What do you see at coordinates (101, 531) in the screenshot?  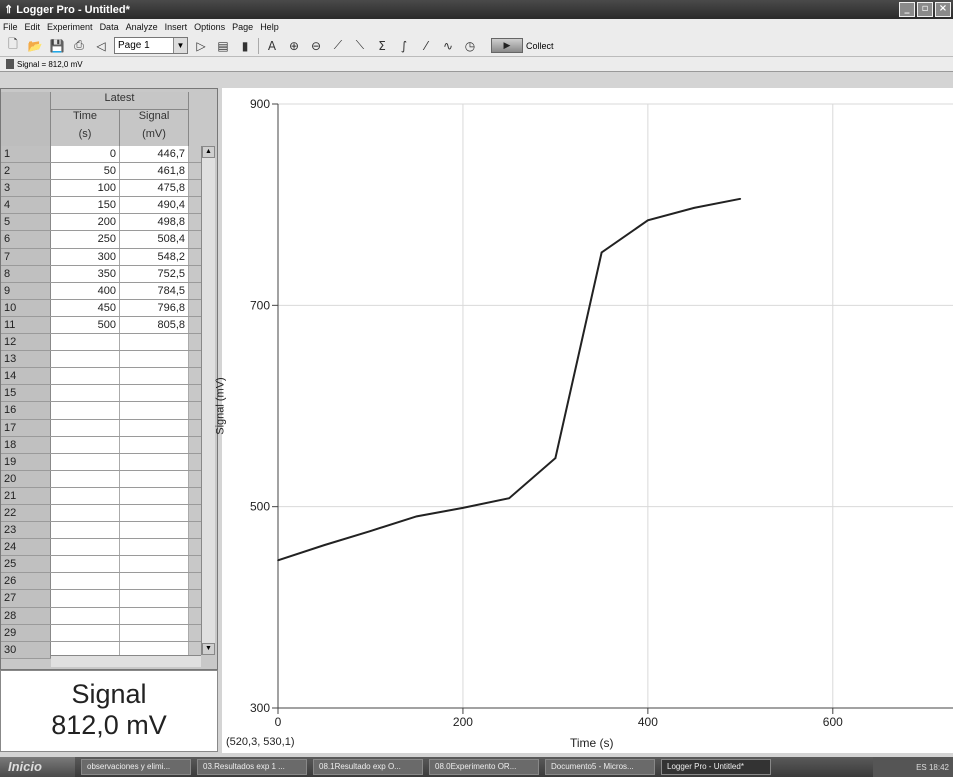 I see `table-row: 23` at bounding box center [101, 531].